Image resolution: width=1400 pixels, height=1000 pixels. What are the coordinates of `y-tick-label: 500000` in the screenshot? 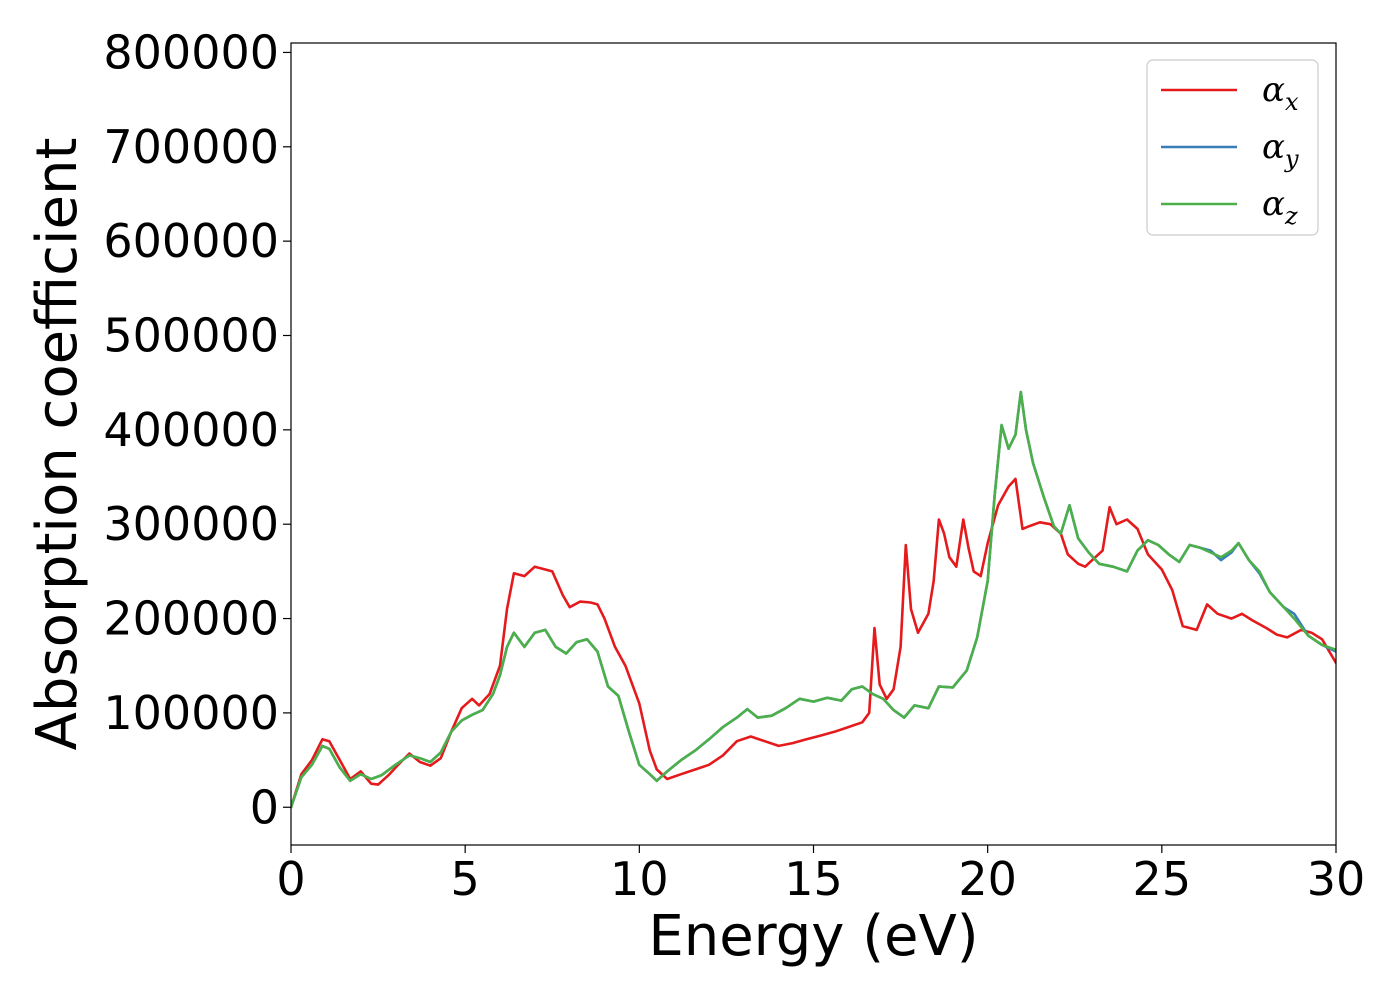 It's located at (191, 335).